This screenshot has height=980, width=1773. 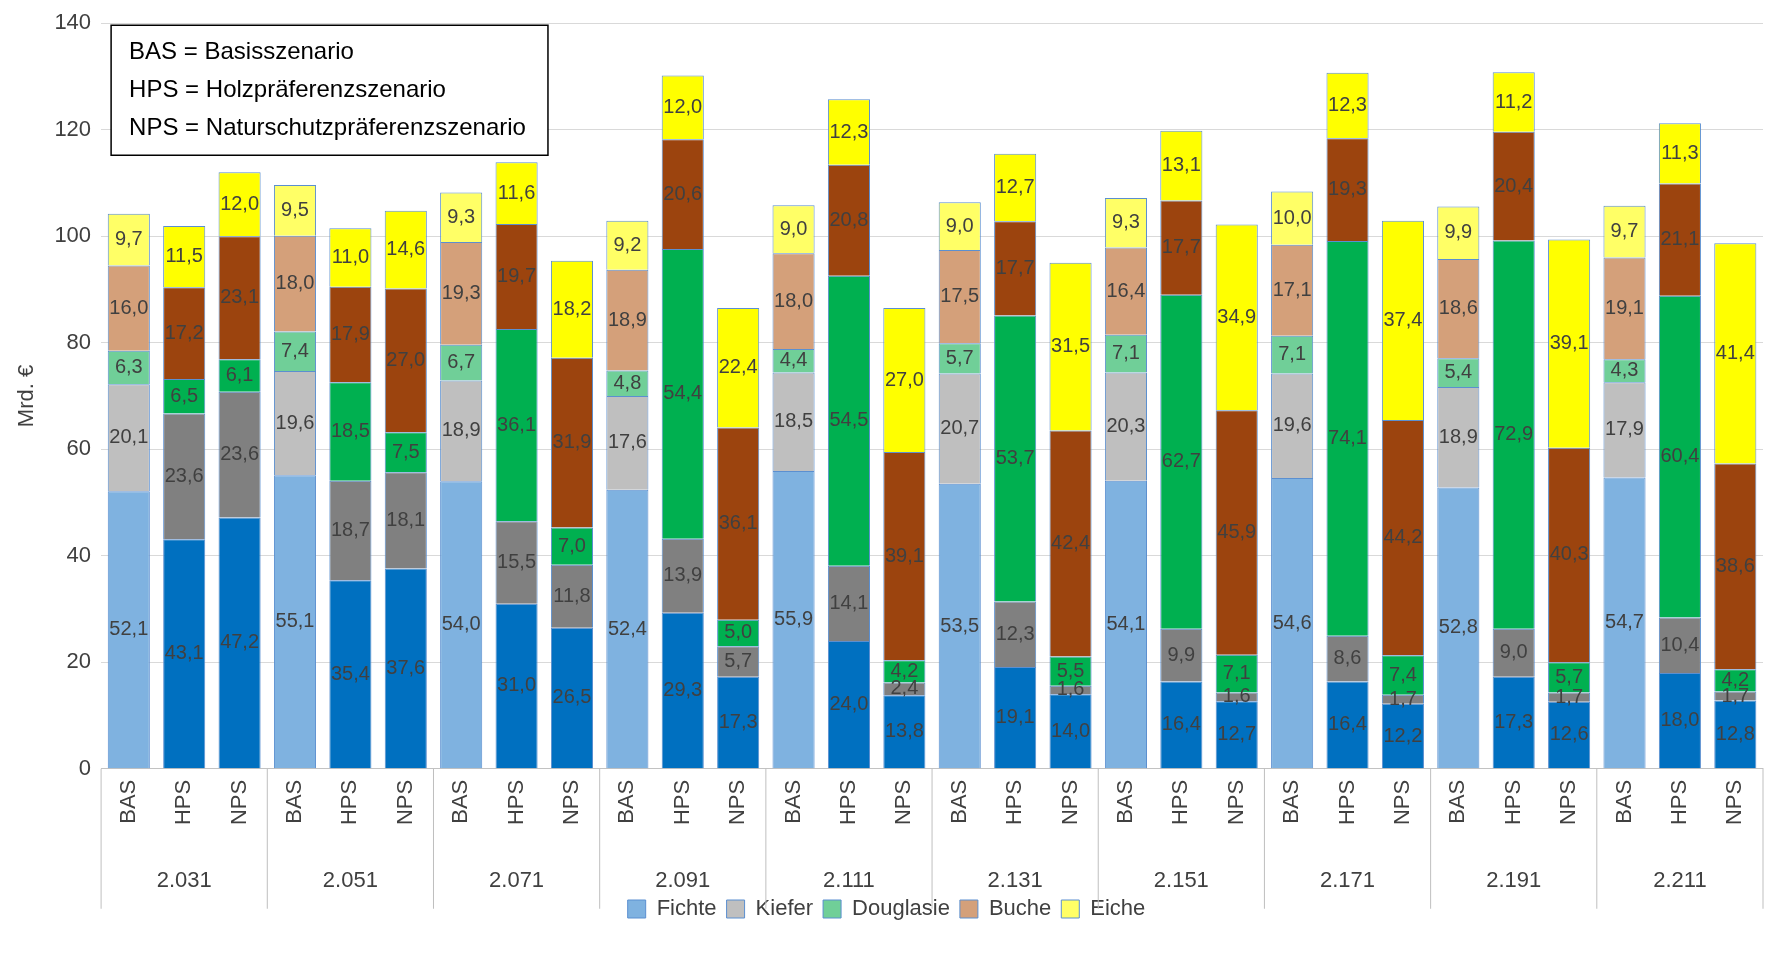 What do you see at coordinates (184, 331) in the screenshot?
I see `data-label: 17,2` at bounding box center [184, 331].